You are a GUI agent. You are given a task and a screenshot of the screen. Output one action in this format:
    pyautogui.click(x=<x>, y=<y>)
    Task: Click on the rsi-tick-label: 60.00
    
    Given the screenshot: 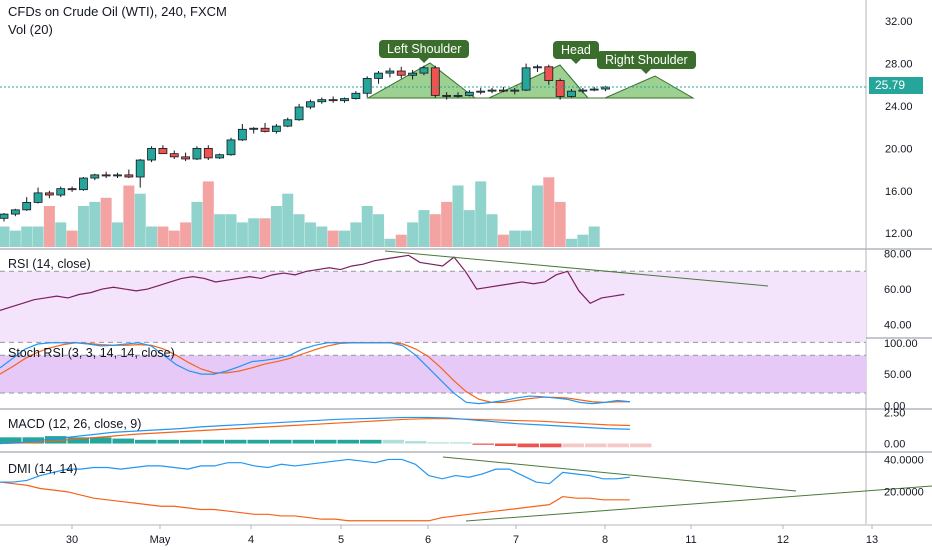 What is the action you would take?
    pyautogui.click(x=898, y=290)
    